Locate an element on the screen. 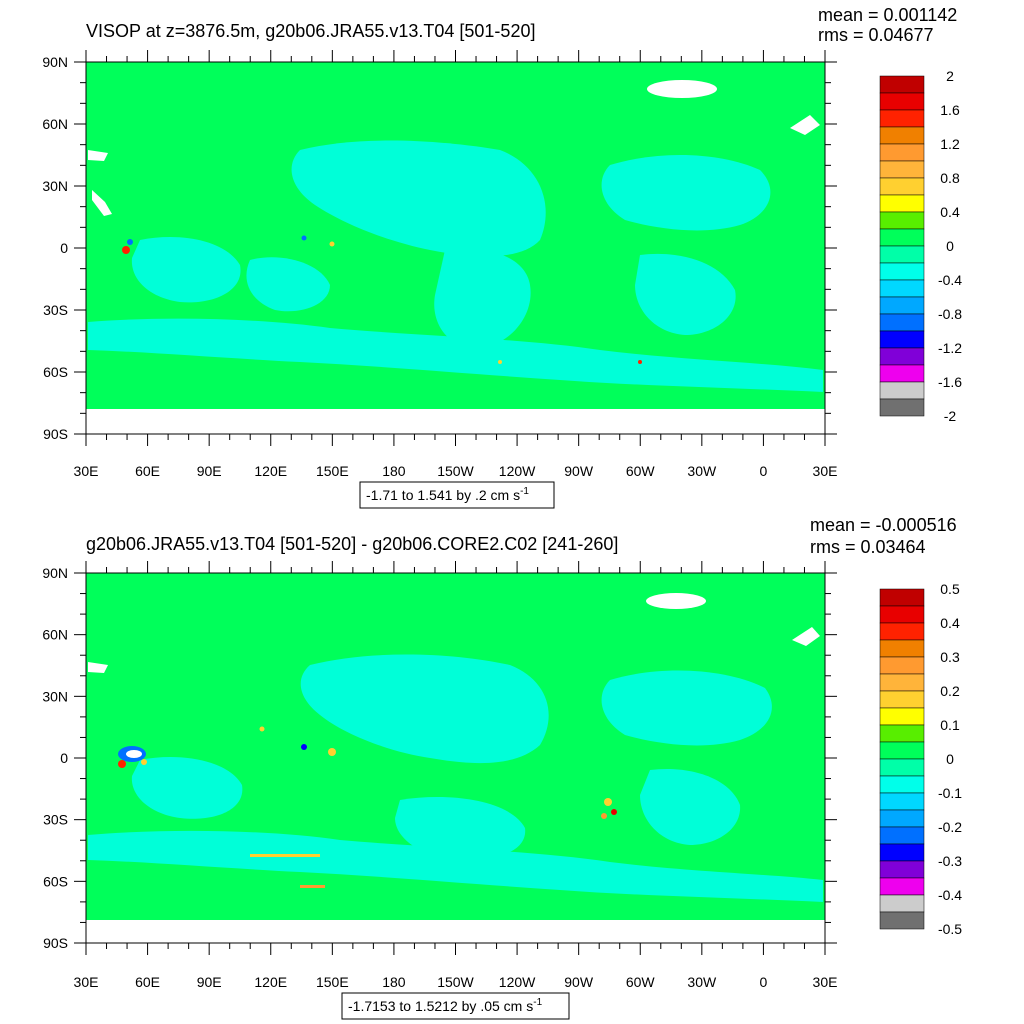  contour-info-box is located at coordinates (455, 1006).